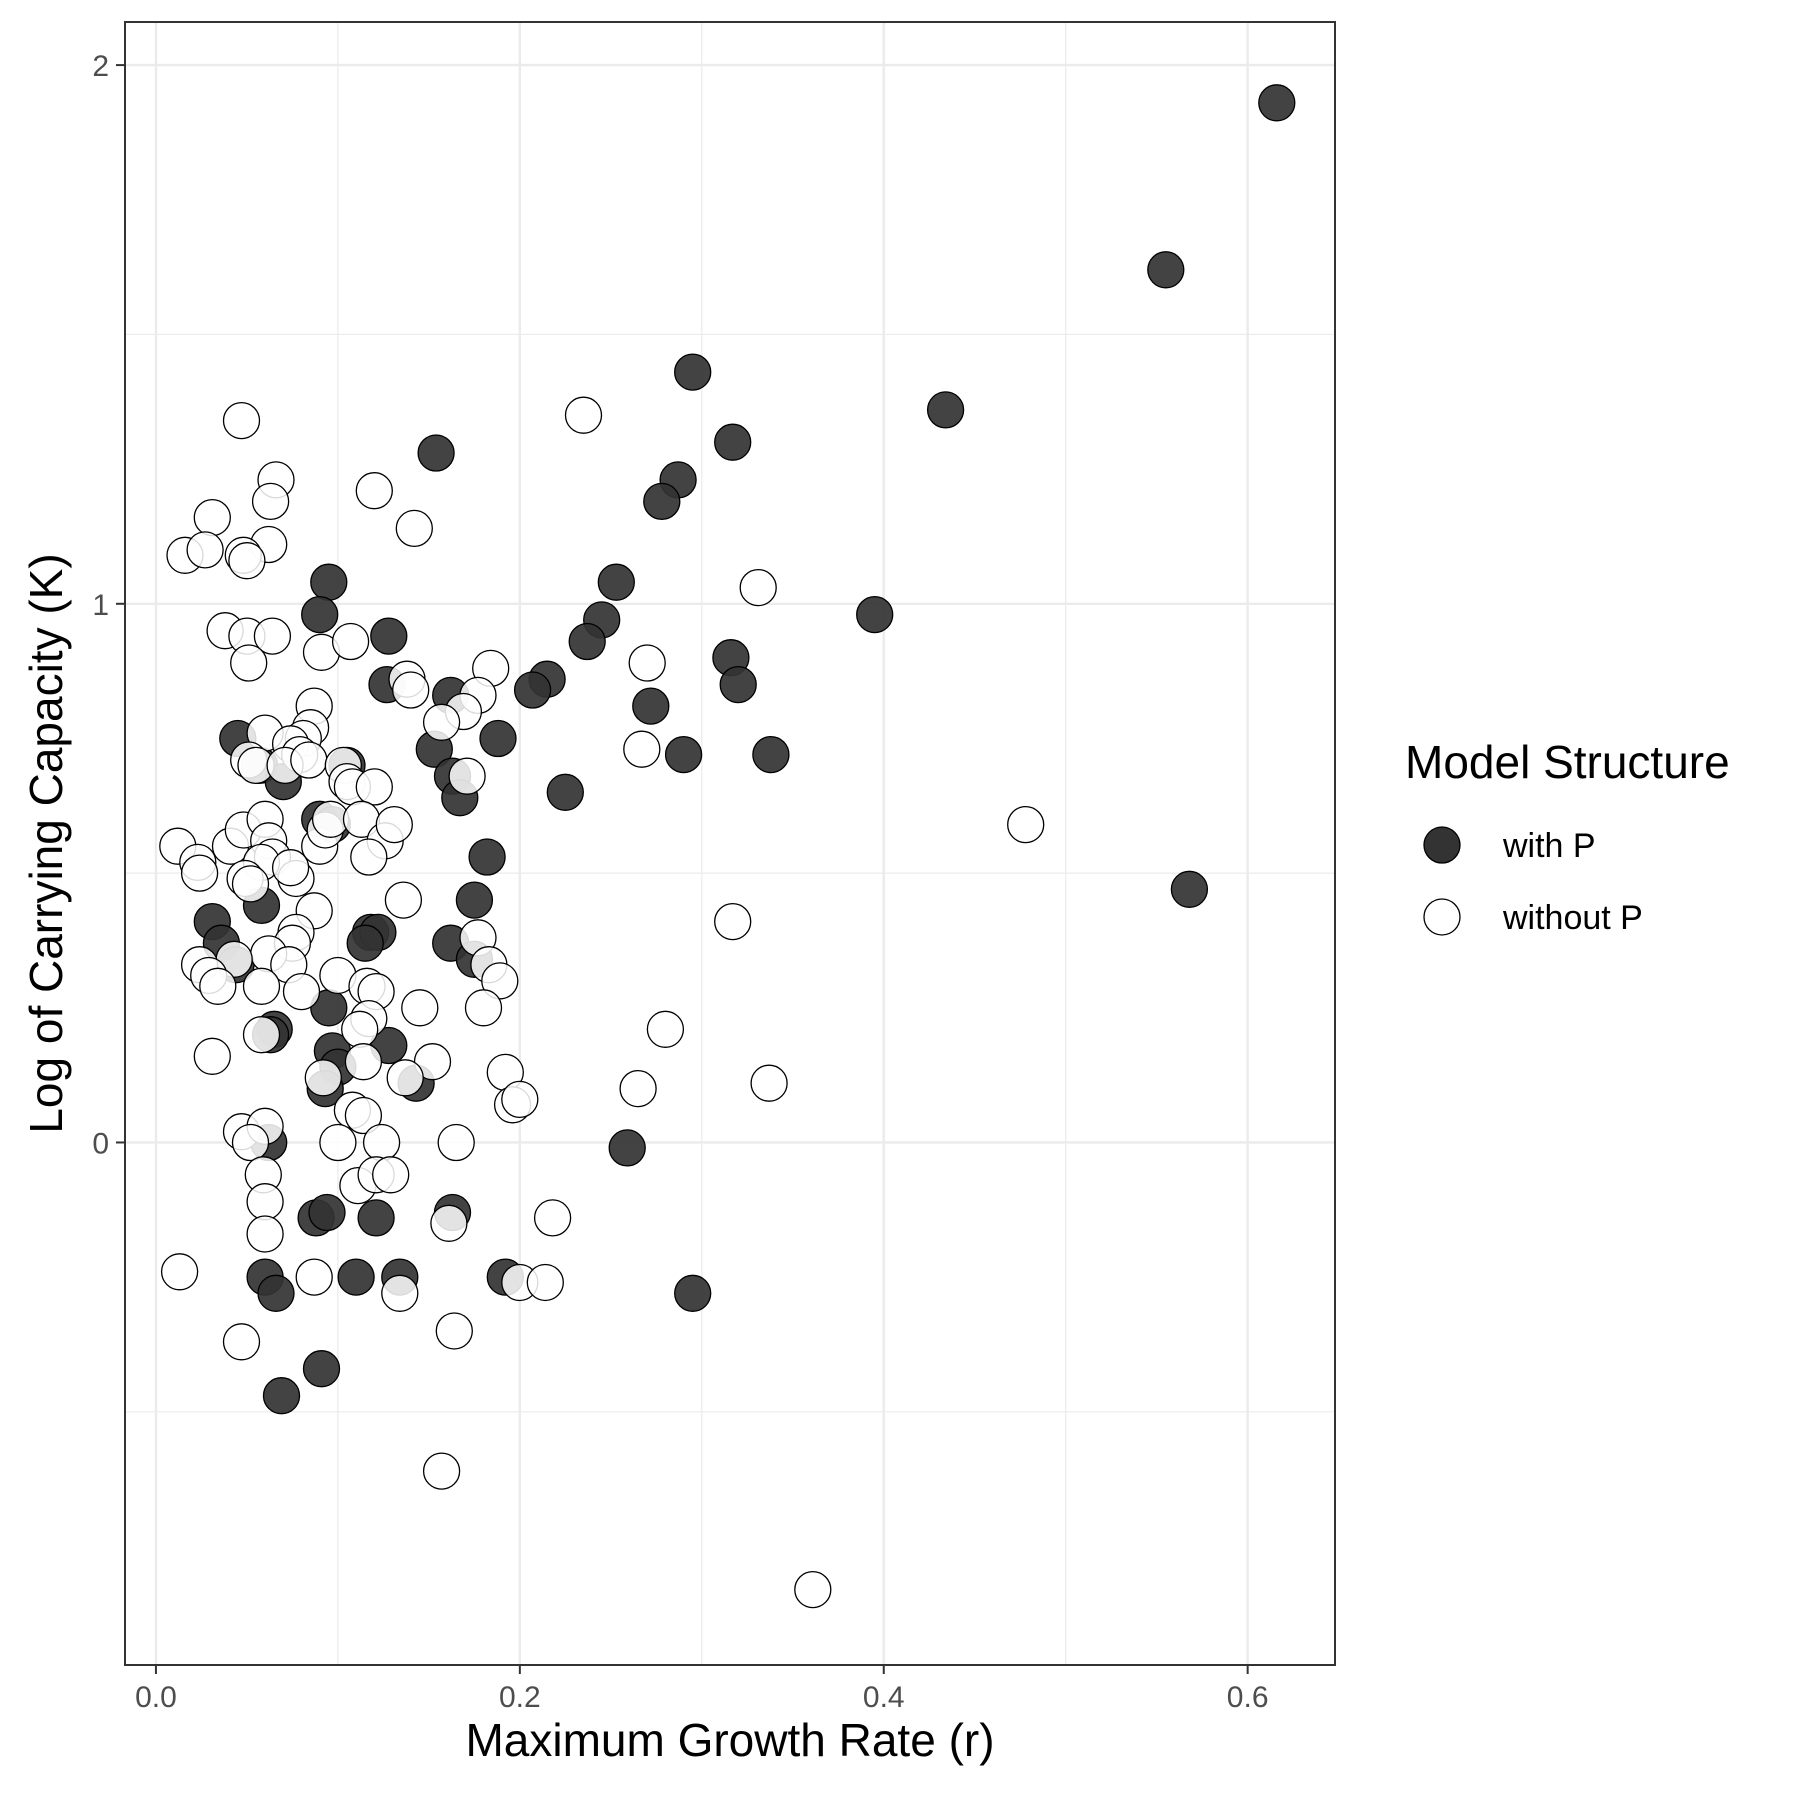 Image resolution: width=1800 pixels, height=1800 pixels. Describe the element at coordinates (1248, 1697) in the screenshot. I see `x-tick-label: 0.6` at that location.